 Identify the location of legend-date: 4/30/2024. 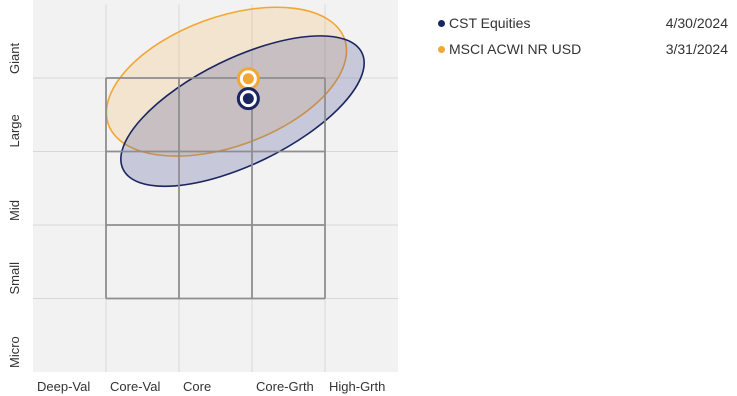
(696, 23).